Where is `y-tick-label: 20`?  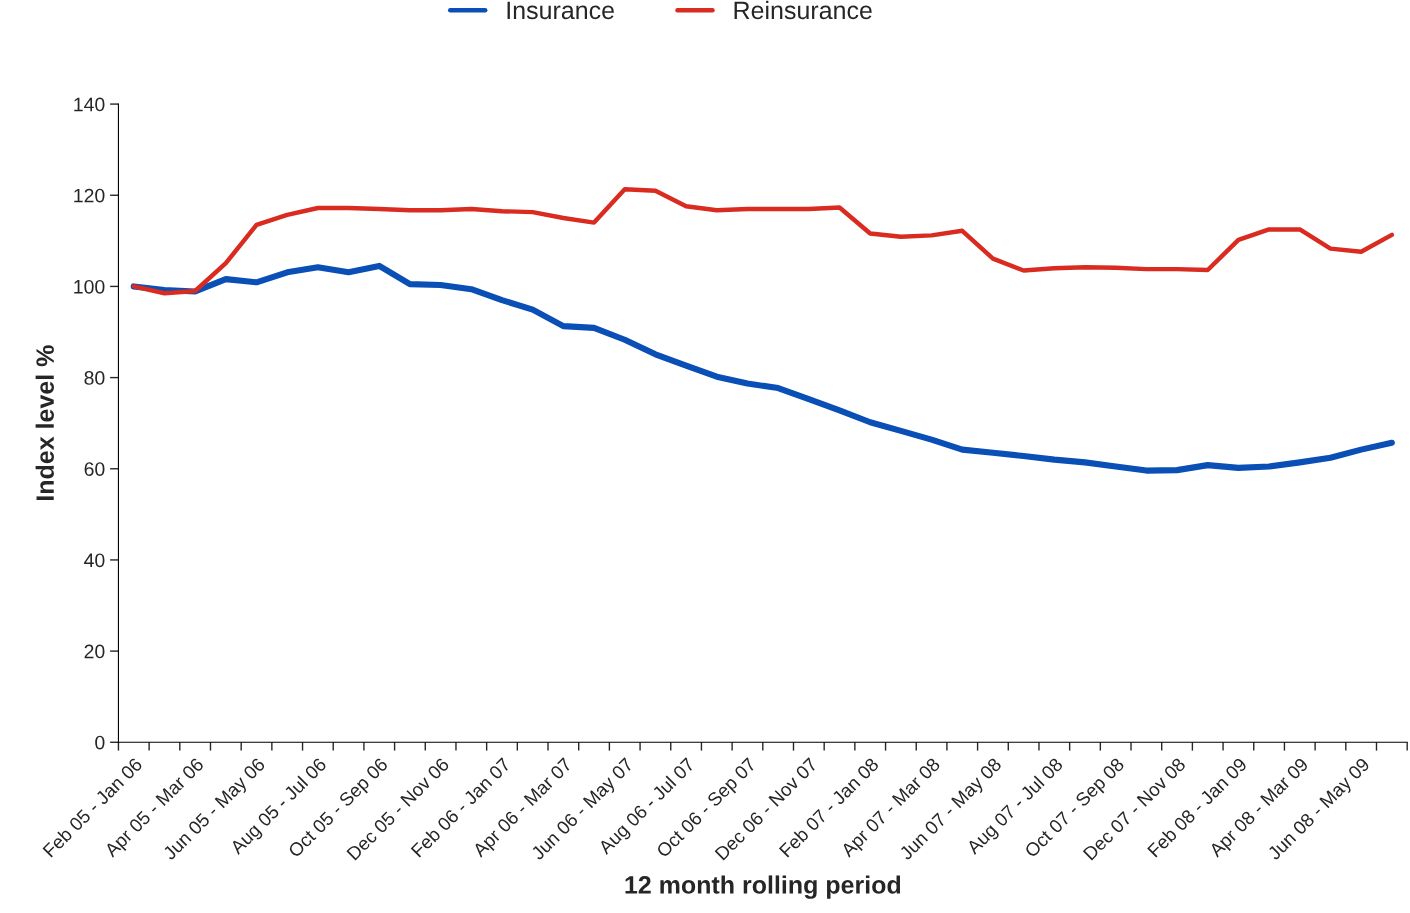
y-tick-label: 20 is located at coordinates (94, 651).